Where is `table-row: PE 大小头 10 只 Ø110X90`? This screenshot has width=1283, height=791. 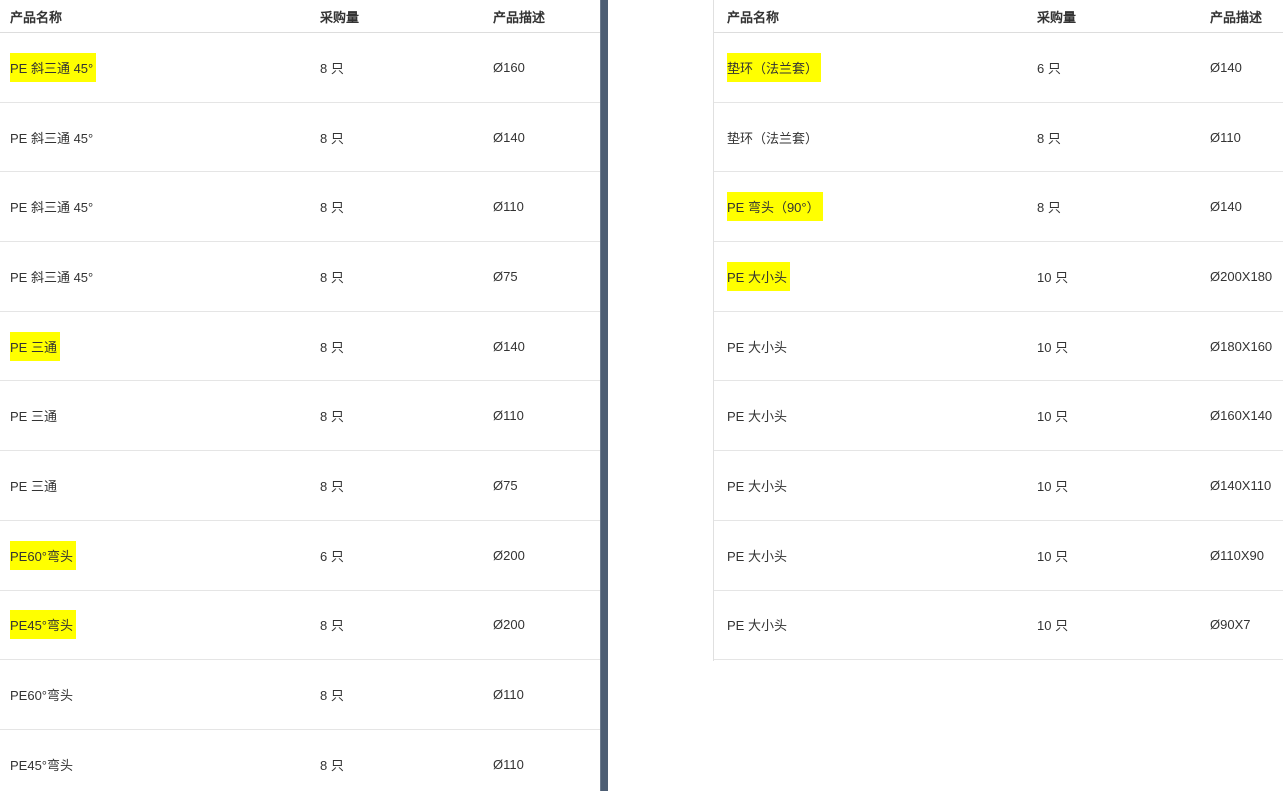 table-row: PE 大小头 10 只 Ø110X90 is located at coordinates (998, 556).